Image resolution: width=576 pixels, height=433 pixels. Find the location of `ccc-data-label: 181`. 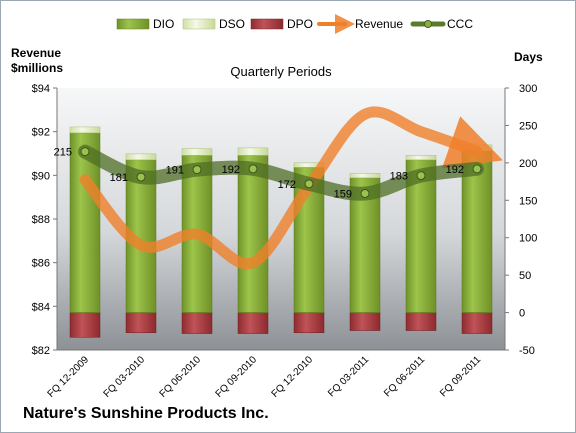

ccc-data-label: 181 is located at coordinates (119, 178).